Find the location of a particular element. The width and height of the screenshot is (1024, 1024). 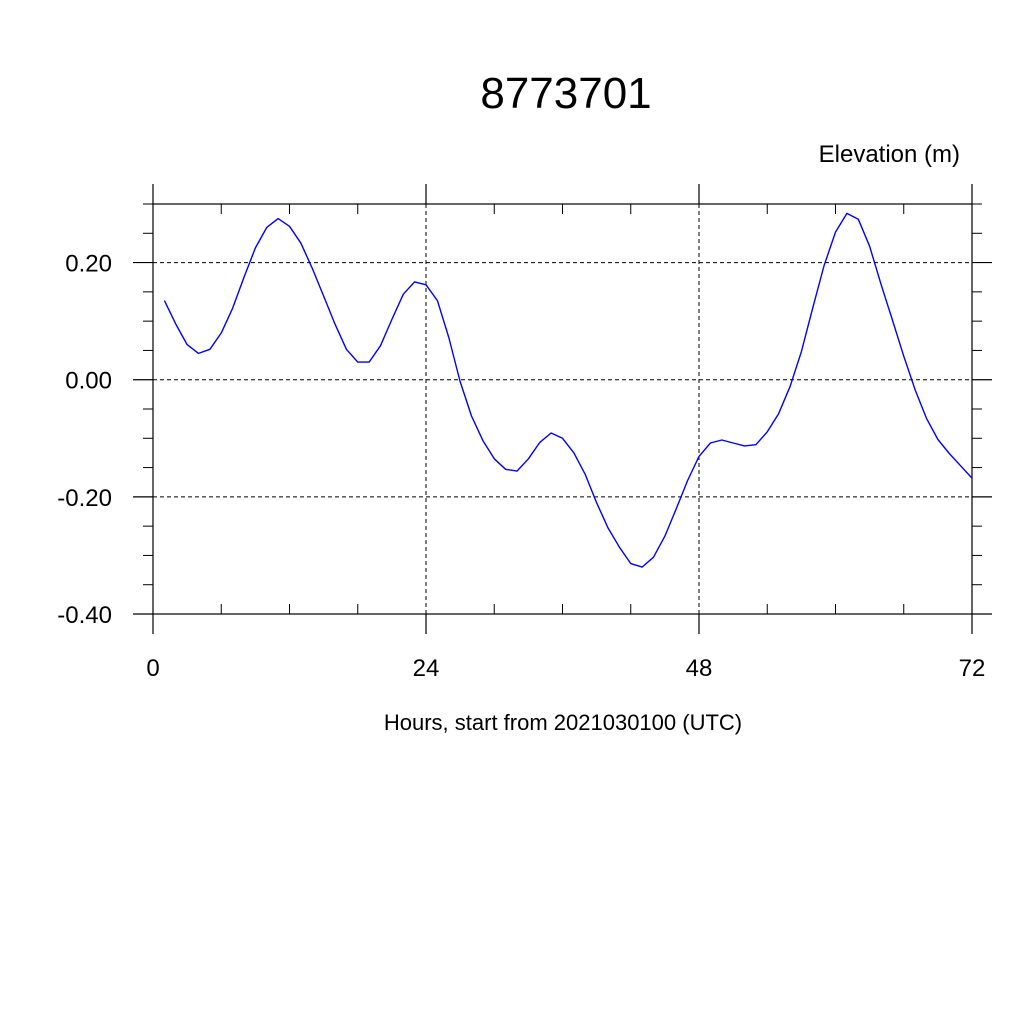

x-tick-label-1: 24 is located at coordinates (426, 668).